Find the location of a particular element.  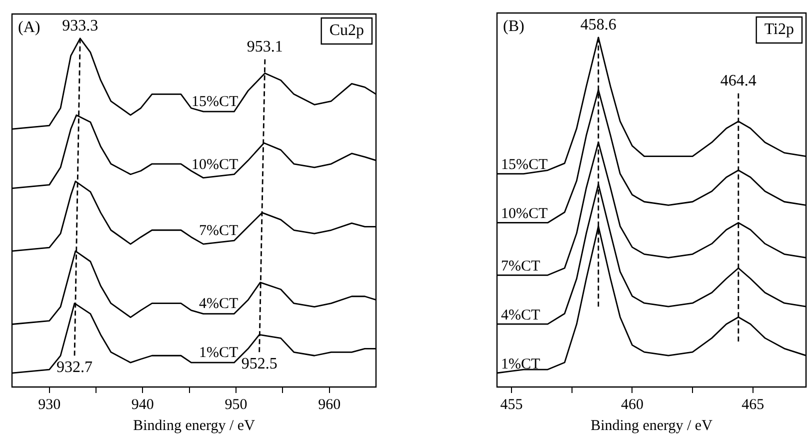

annotation: Ti2p is located at coordinates (779, 29).